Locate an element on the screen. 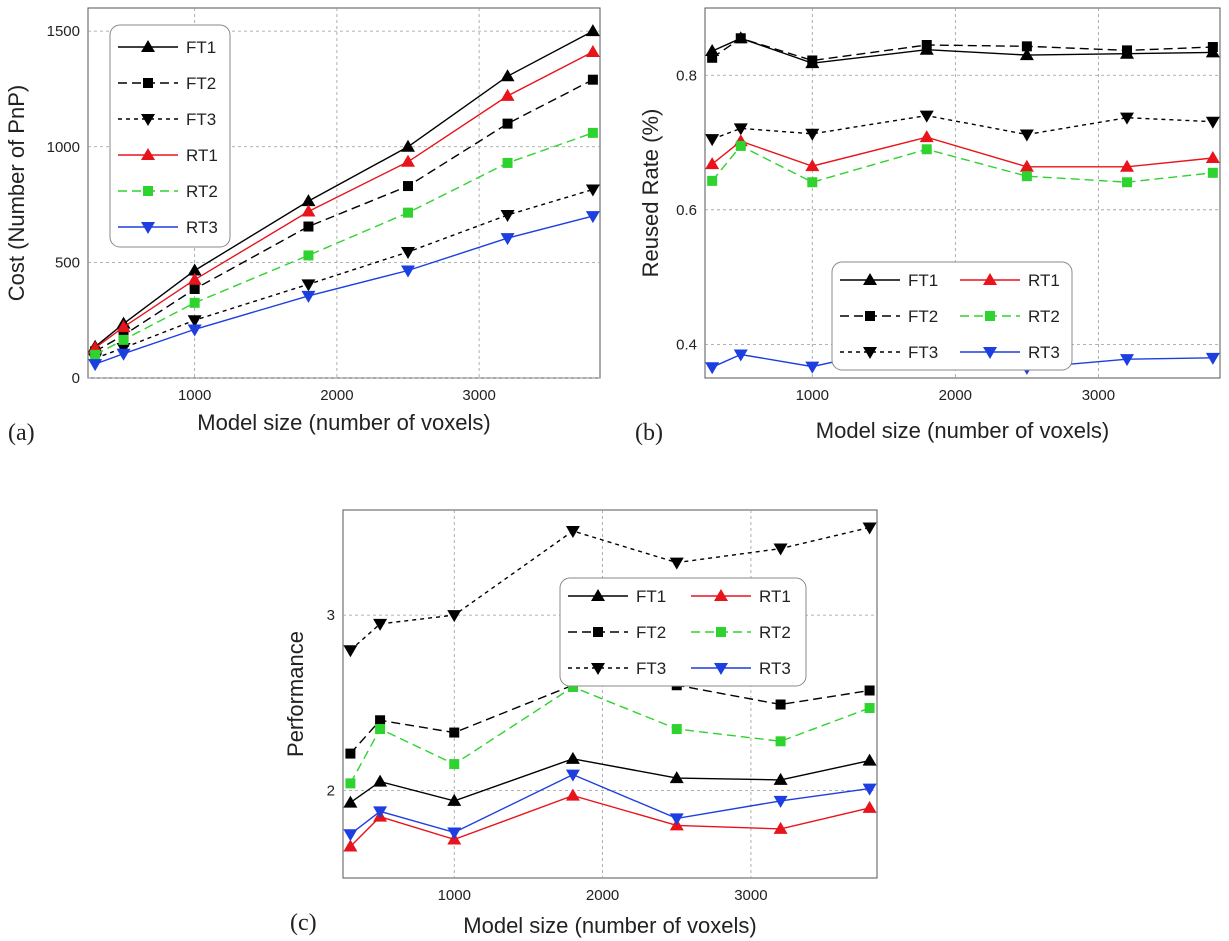 The image size is (1229, 941). x-tick-label: 1000 is located at coordinates (812, 395).